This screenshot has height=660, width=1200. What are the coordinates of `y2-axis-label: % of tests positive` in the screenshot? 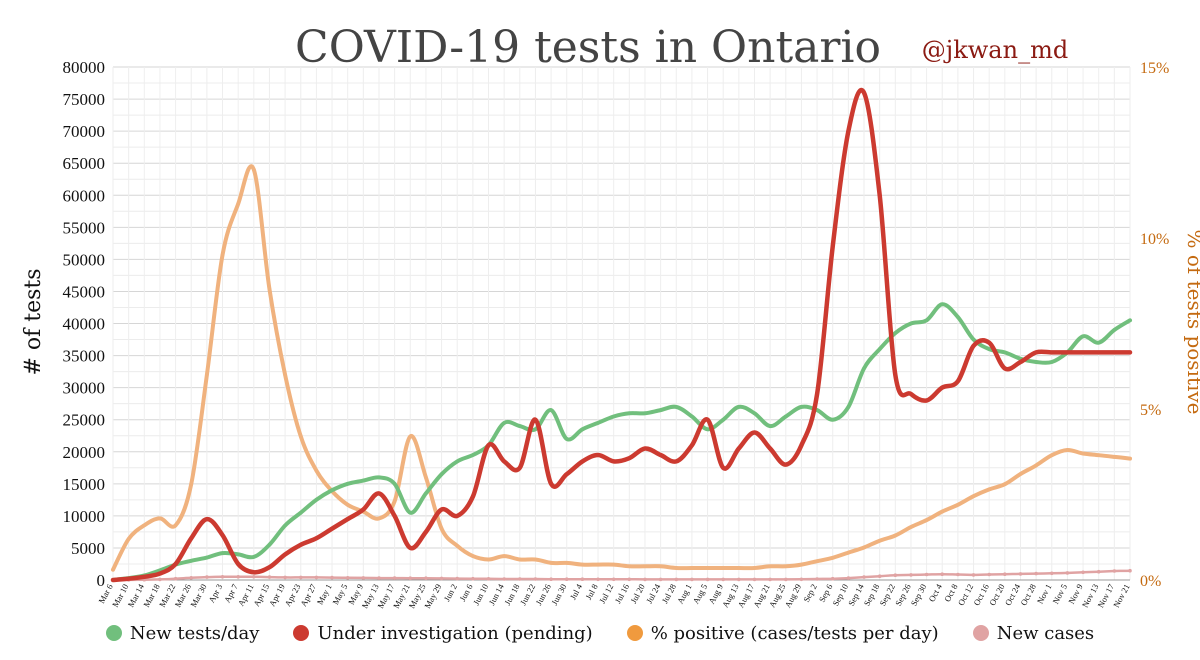 It's located at (1191, 321).